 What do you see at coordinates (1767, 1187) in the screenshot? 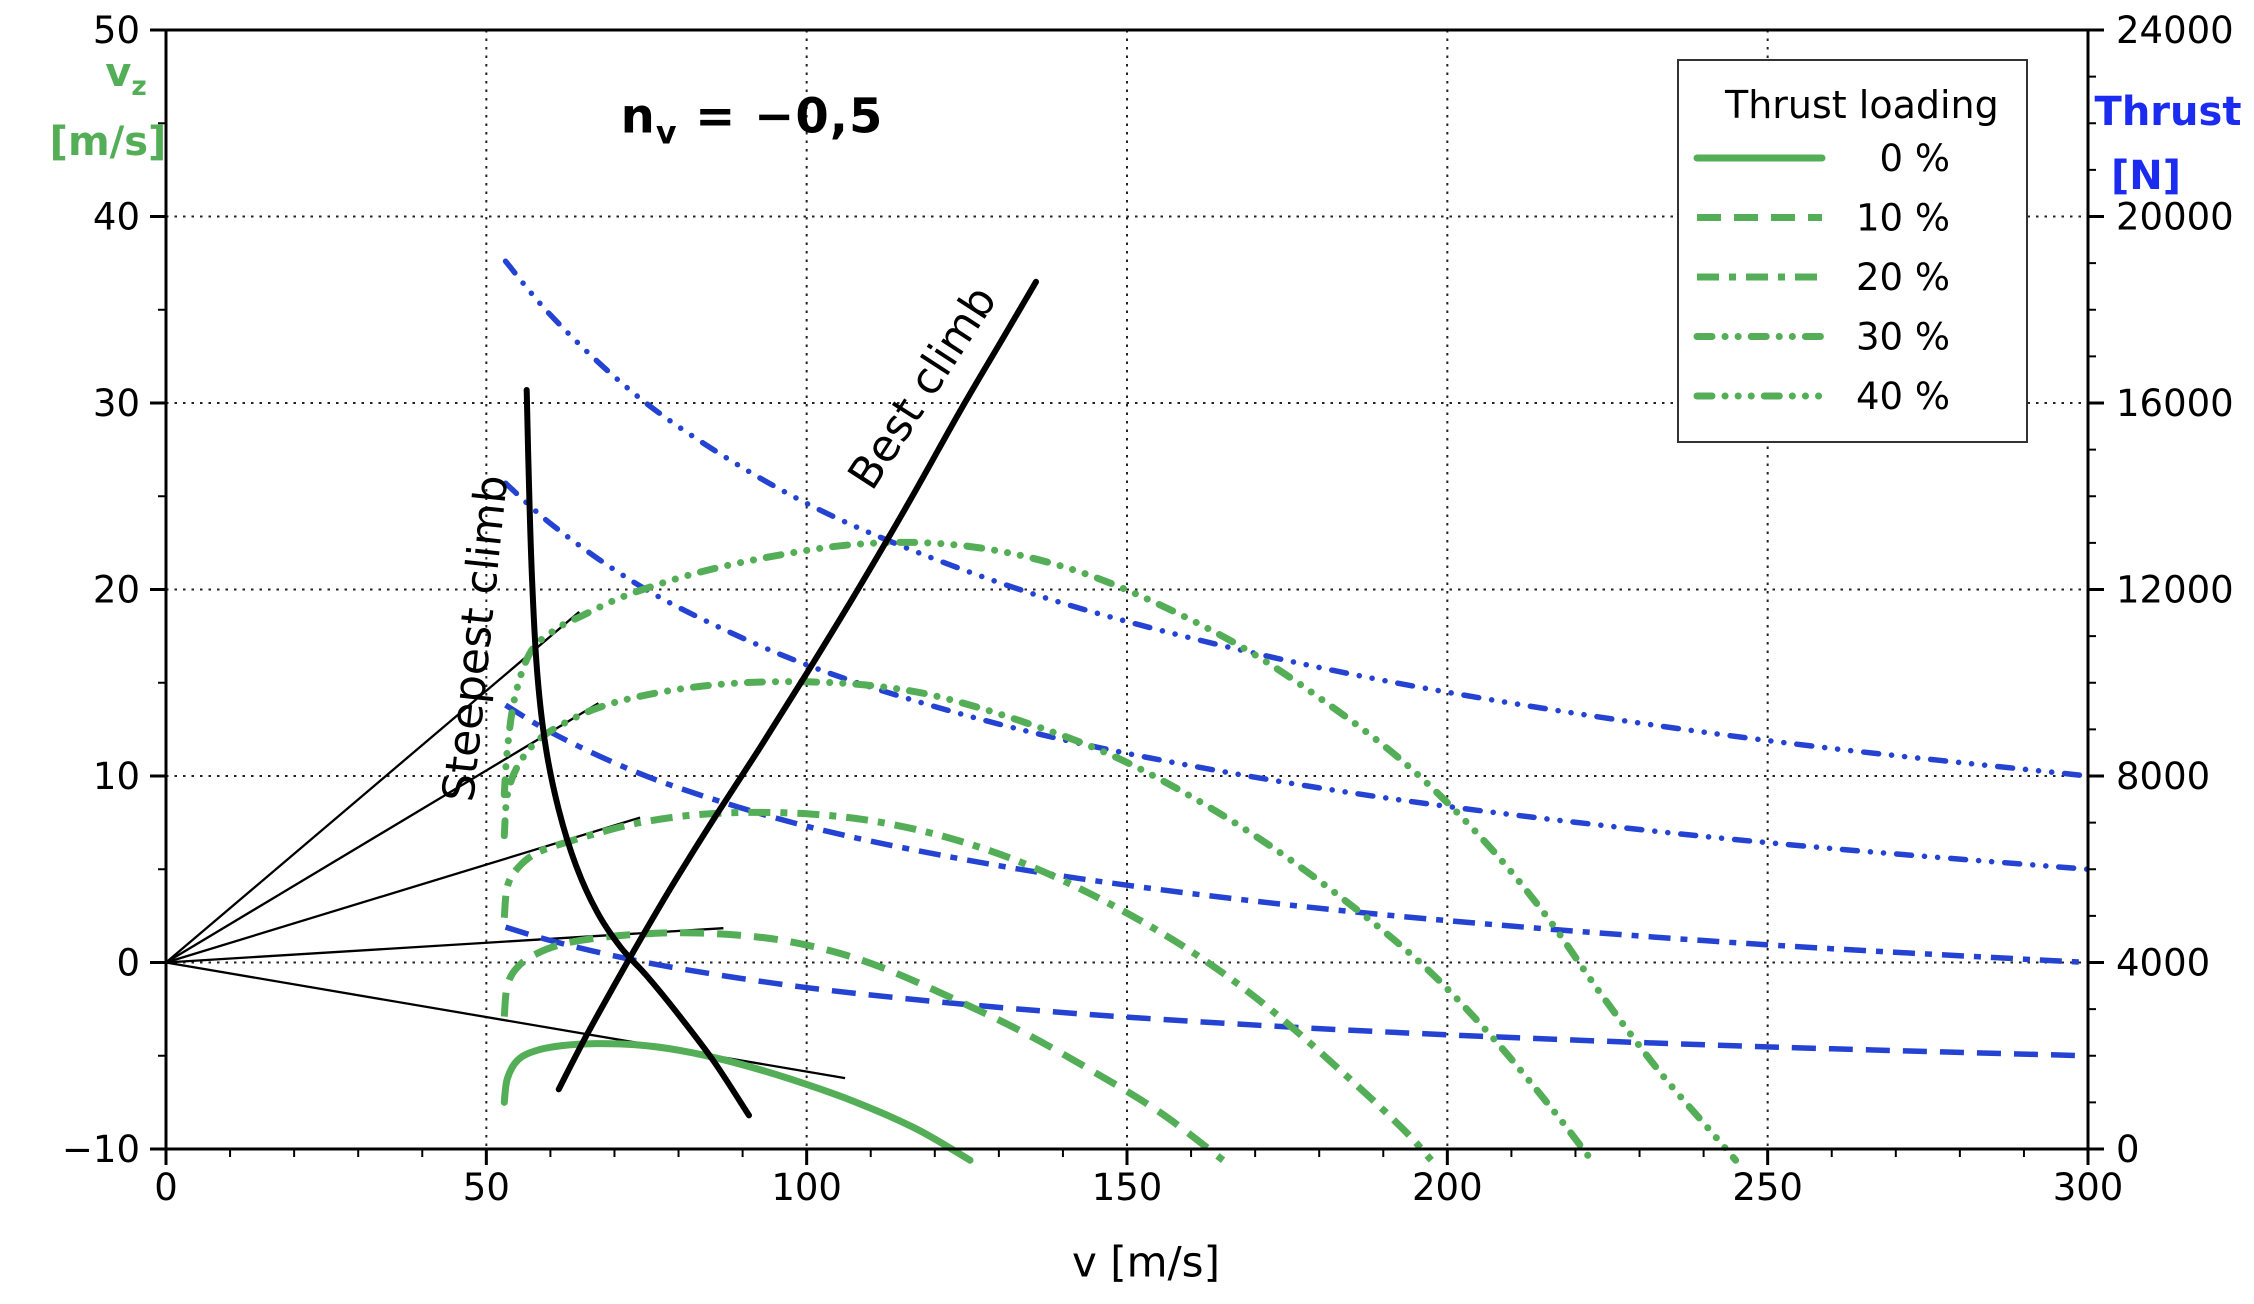
I see `x-tick-label: 250` at bounding box center [1767, 1187].